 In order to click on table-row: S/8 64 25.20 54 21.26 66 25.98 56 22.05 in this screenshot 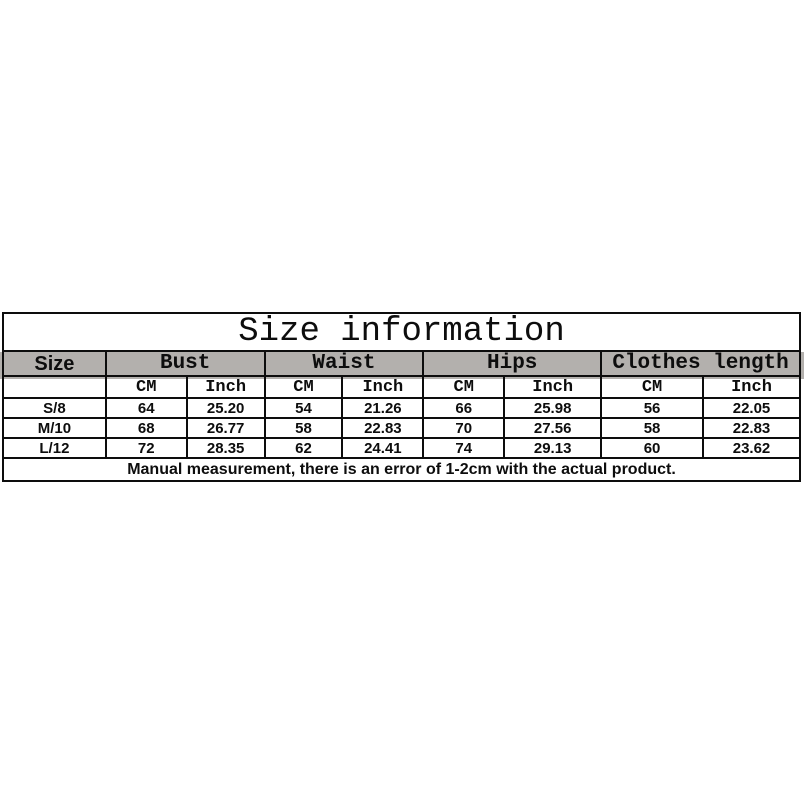, I will do `click(401, 408)`.